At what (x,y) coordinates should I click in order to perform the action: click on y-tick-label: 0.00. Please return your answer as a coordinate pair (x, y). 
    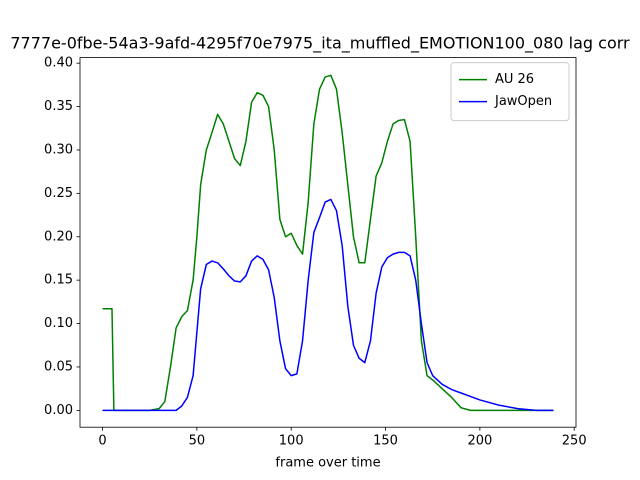
    Looking at the image, I should click on (58, 410).